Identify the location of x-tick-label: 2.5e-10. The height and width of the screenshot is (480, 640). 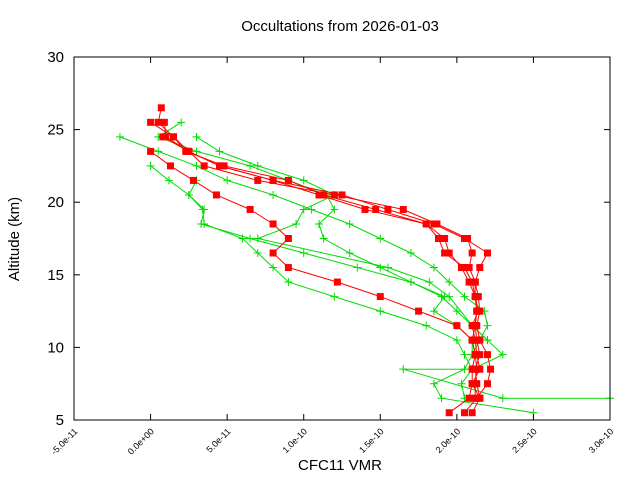
(524, 440).